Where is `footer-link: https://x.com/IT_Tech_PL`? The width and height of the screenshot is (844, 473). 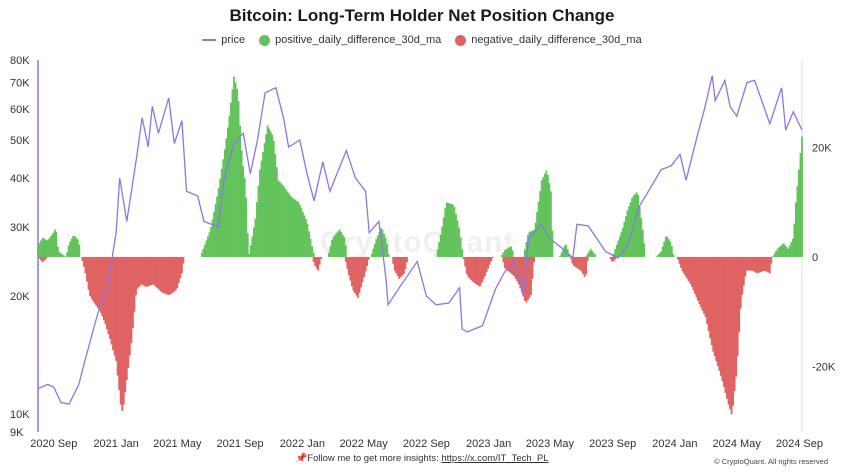 footer-link: https://x.com/IT_Tech_PL is located at coordinates (495, 458).